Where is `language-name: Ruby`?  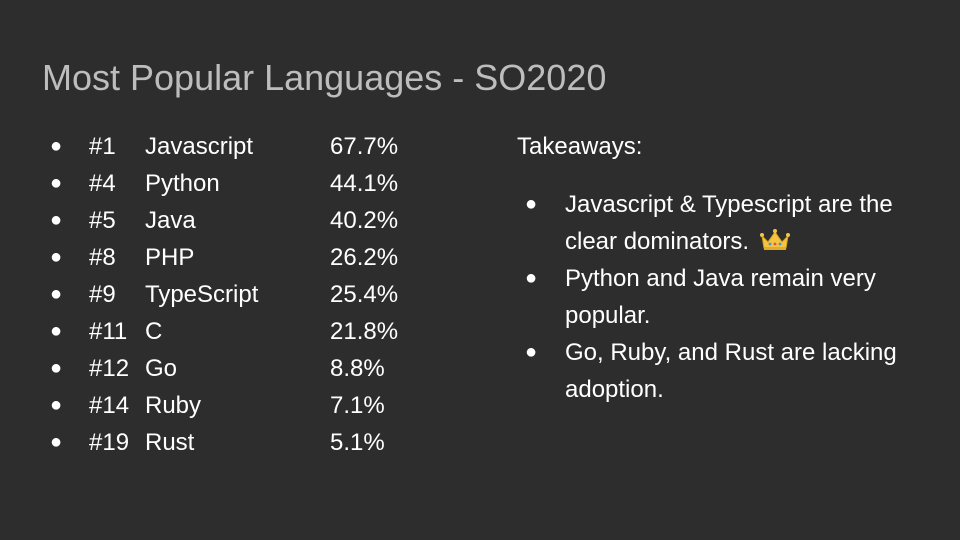 language-name: Ruby is located at coordinates (173, 405).